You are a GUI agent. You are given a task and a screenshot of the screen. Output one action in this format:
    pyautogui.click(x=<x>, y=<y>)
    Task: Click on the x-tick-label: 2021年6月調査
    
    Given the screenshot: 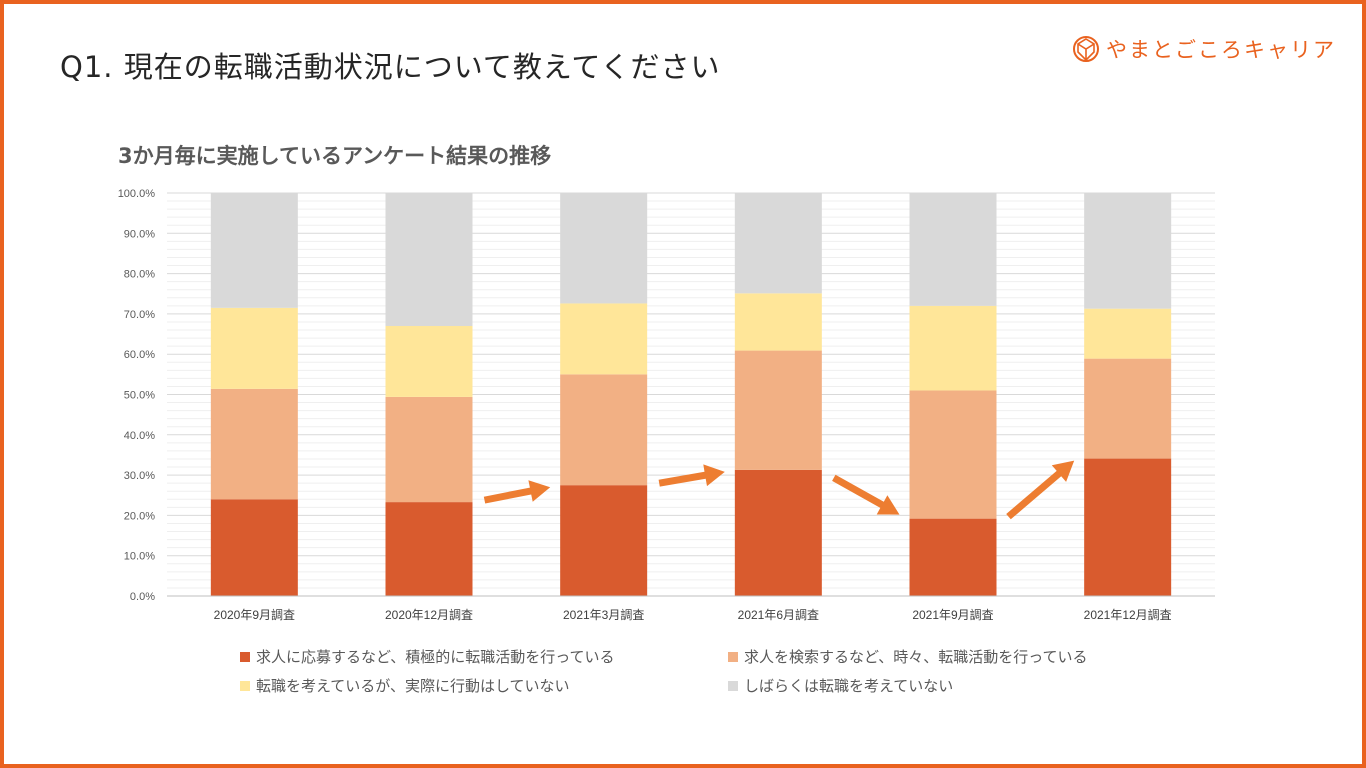 What is the action you would take?
    pyautogui.click(x=778, y=615)
    